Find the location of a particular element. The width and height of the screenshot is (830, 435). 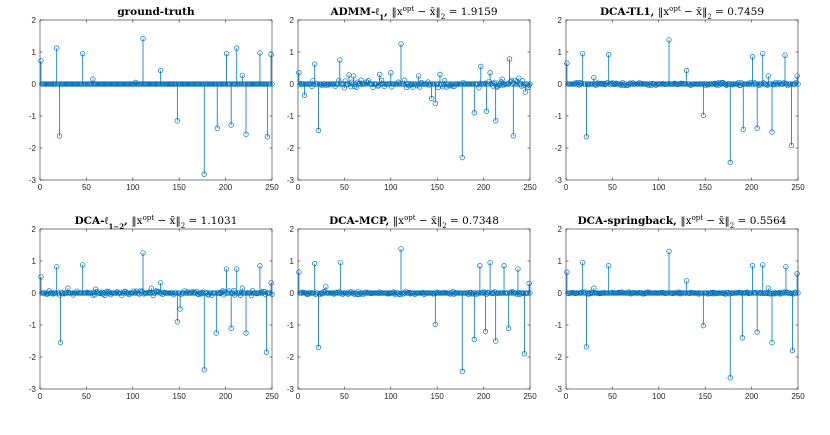

x-tick-label: 100 is located at coordinates (133, 187).